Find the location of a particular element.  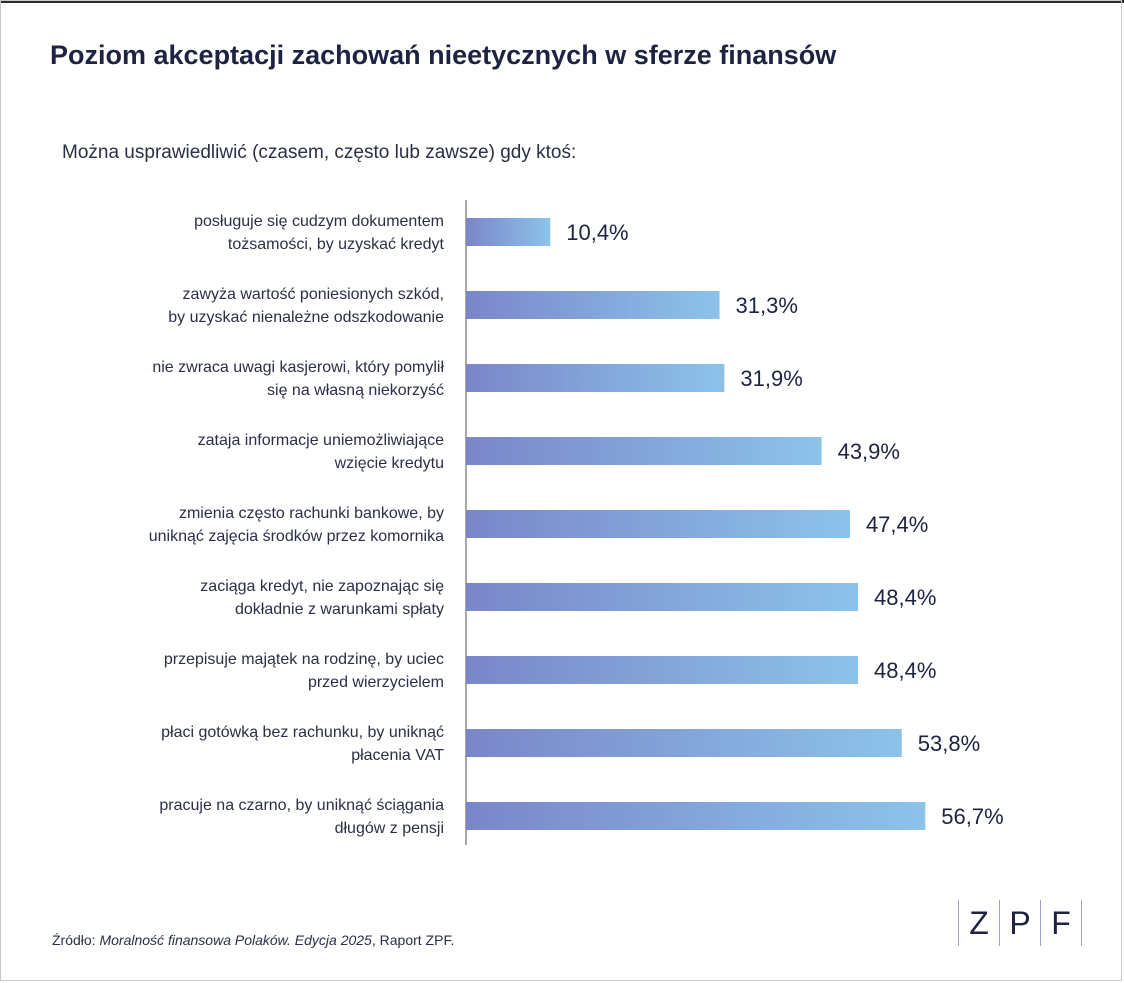

frame-top-border is located at coordinates (562, 1).